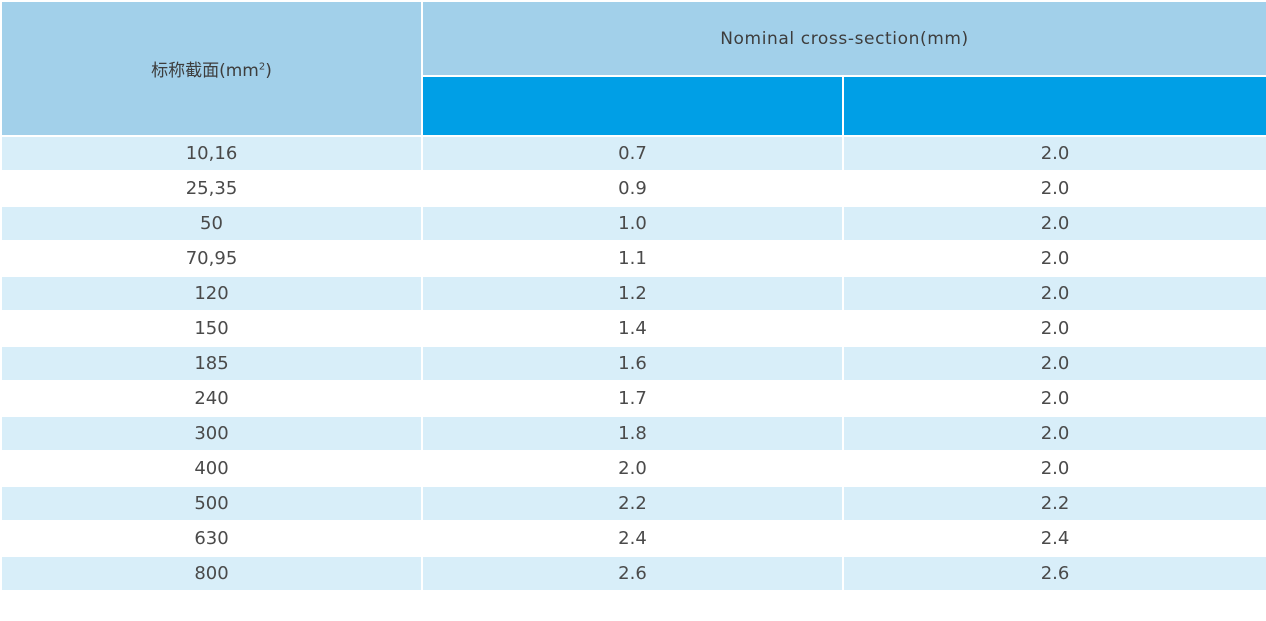 The height and width of the screenshot is (621, 1266). I want to click on table-row: 70,95 1.1 2.0, so click(633, 258).